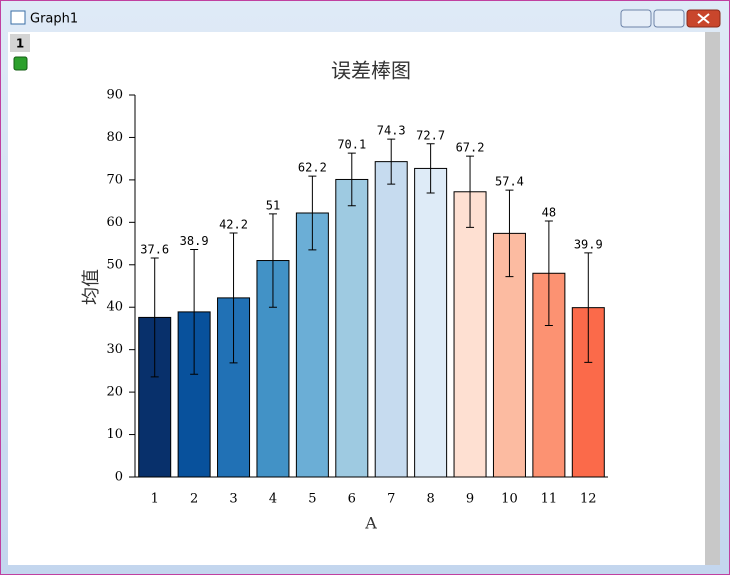 Image resolution: width=730 pixels, height=579 pixels. What do you see at coordinates (371, 71) in the screenshot?
I see `chart-title: 误差棒图` at bounding box center [371, 71].